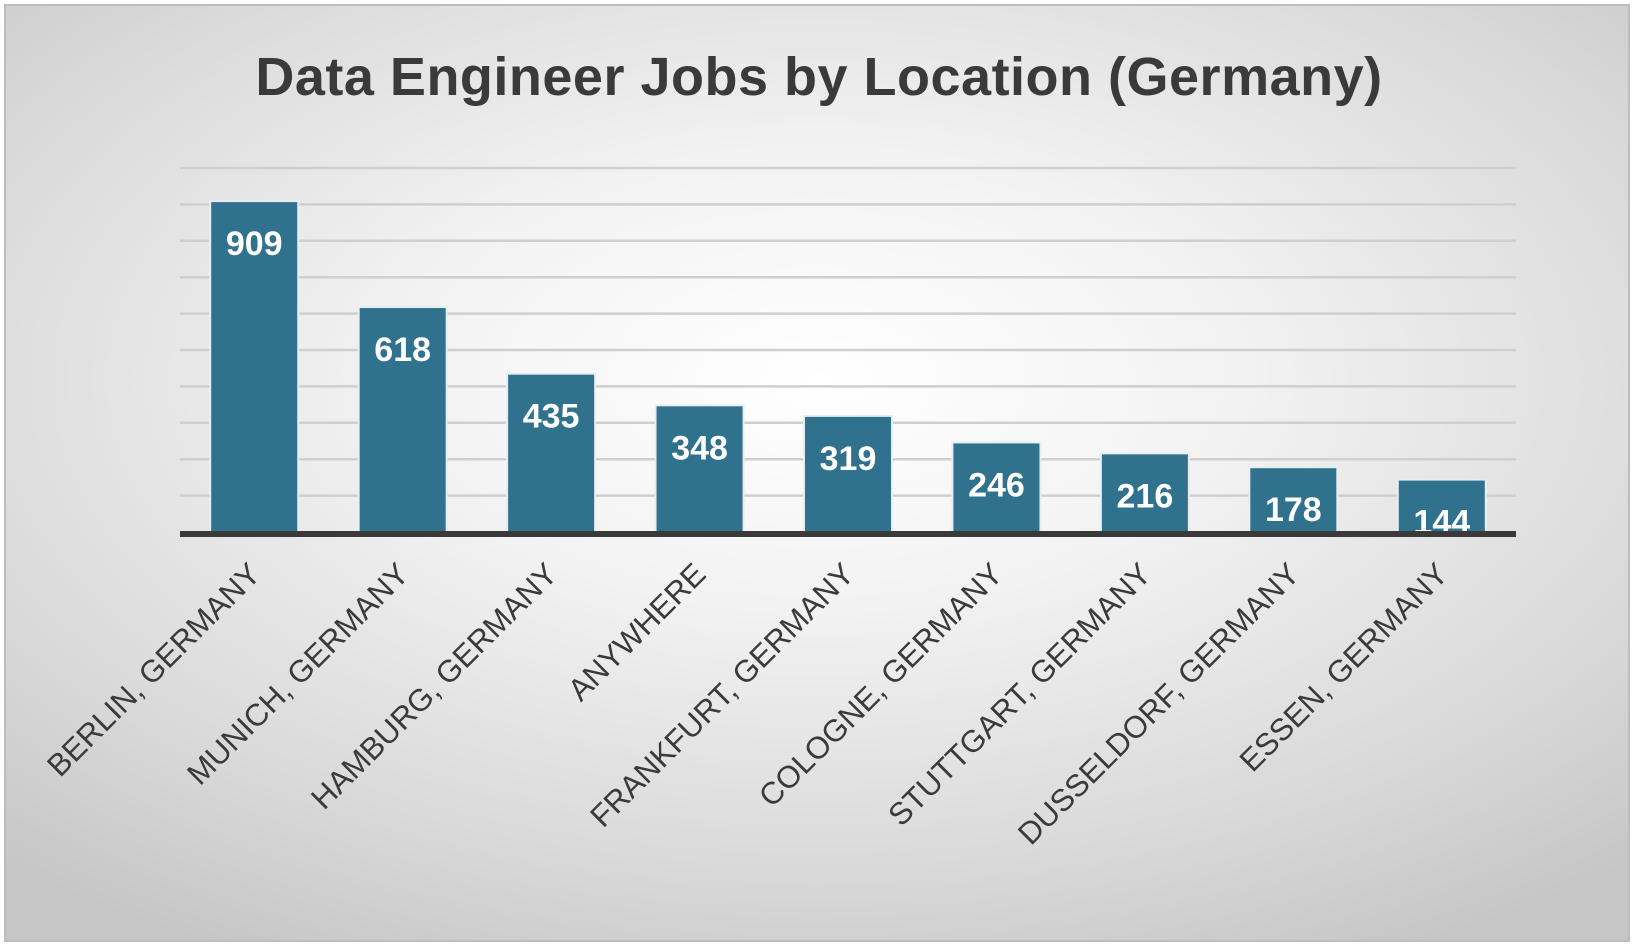 The image size is (1636, 948). What do you see at coordinates (1158, 703) in the screenshot?
I see `x-tick-label: DUSSELDORF, GERMANY` at bounding box center [1158, 703].